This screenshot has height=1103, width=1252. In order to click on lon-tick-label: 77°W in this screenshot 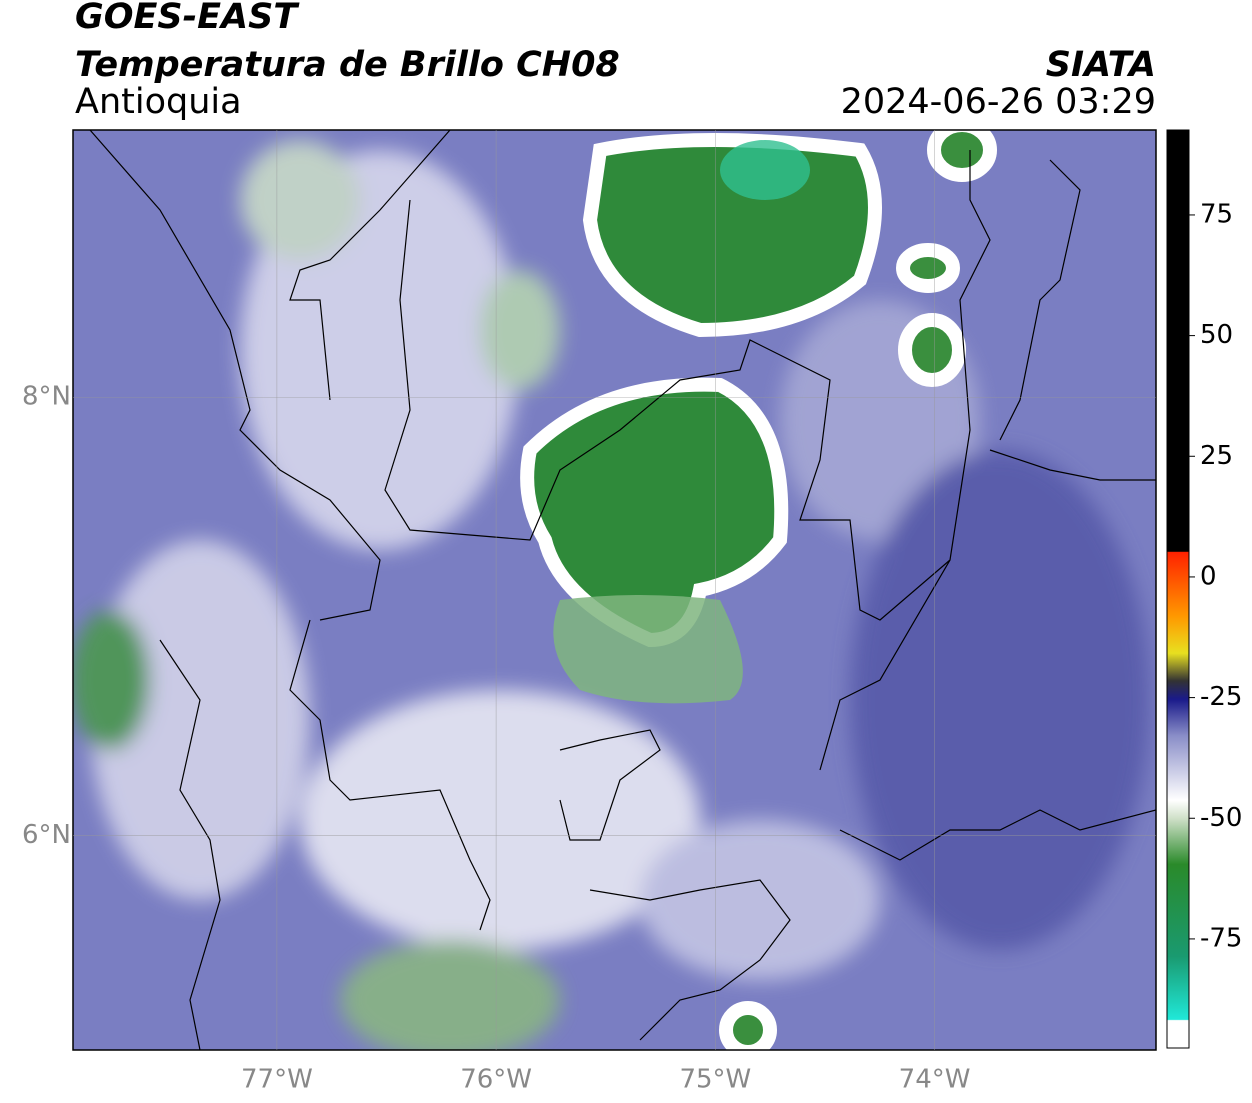, I will do `click(277, 1080)`.